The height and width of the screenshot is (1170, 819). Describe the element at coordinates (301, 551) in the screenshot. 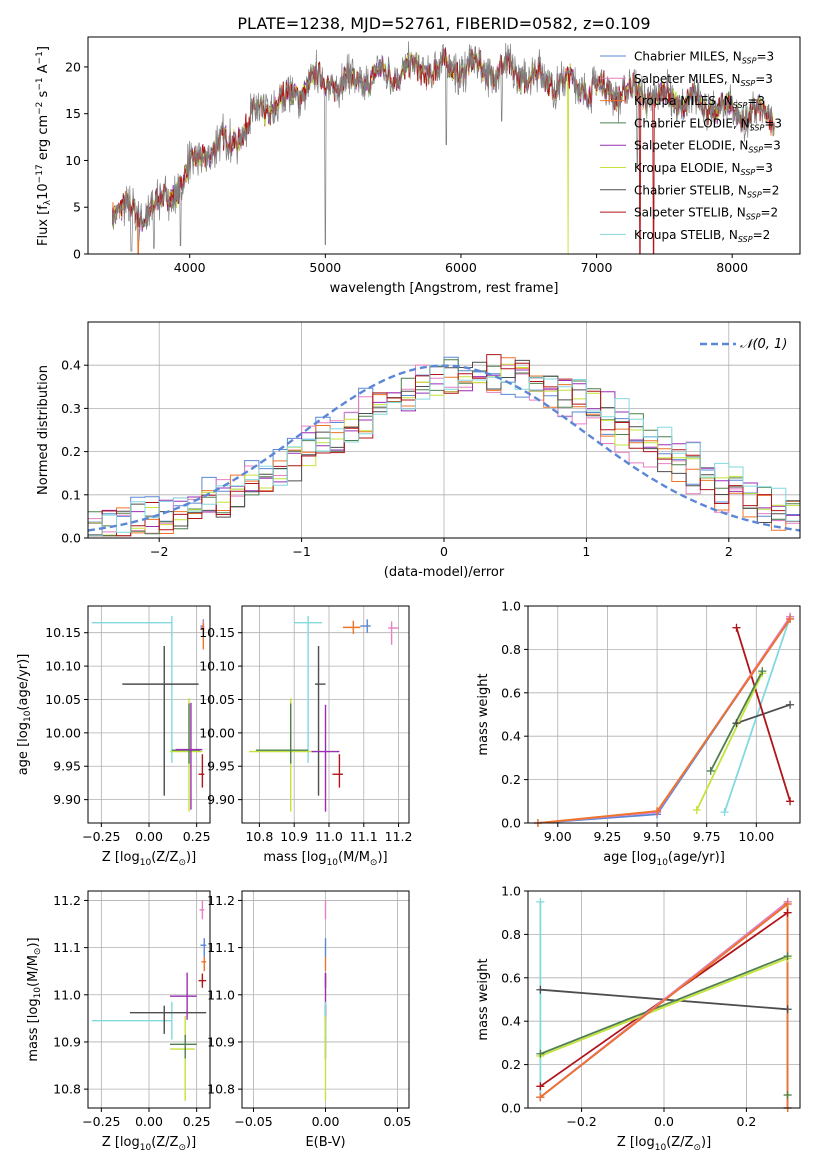

I see `x-tick-label: −1` at that location.